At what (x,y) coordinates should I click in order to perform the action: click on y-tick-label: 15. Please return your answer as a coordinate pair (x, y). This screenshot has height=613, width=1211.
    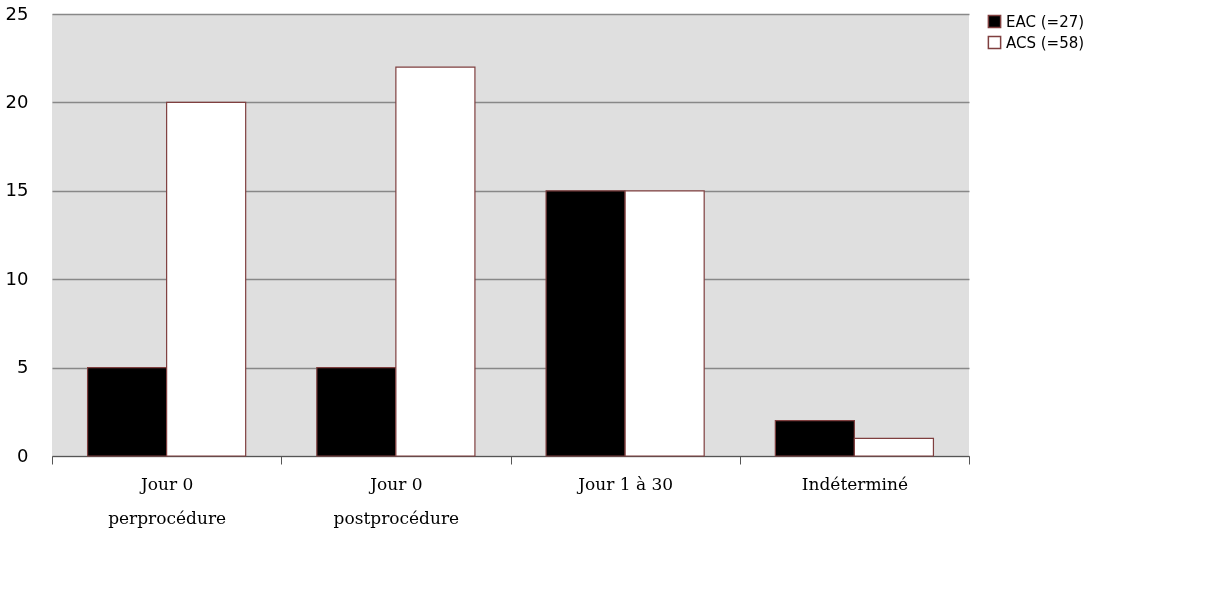
    Looking at the image, I should click on (17, 190).